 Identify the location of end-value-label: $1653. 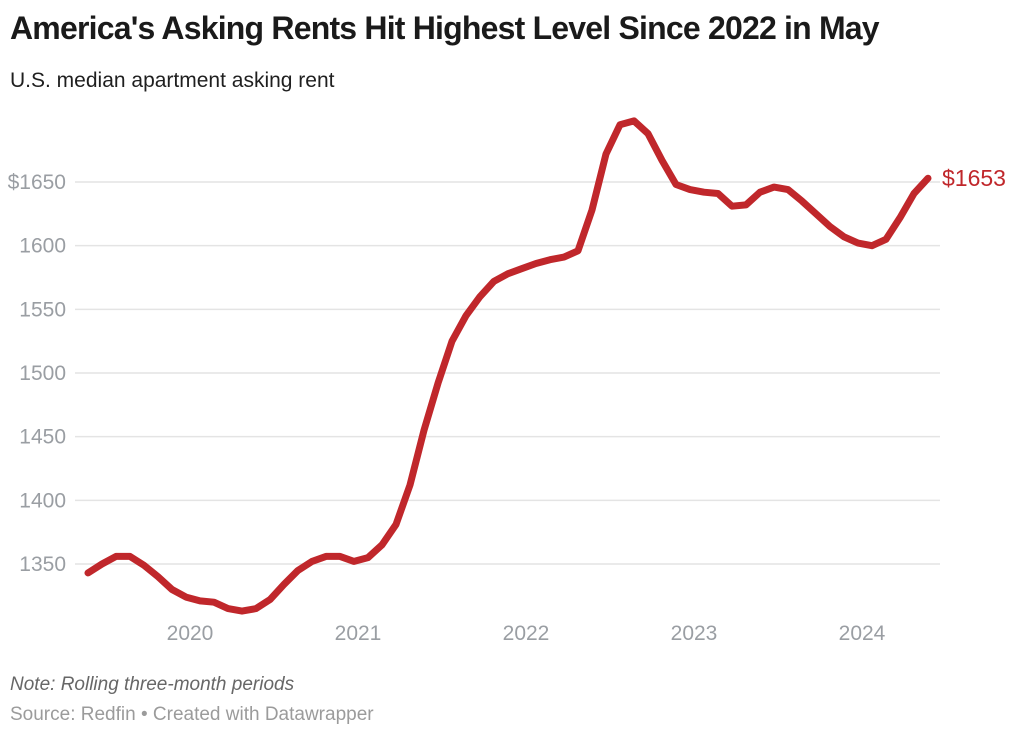
(974, 178).